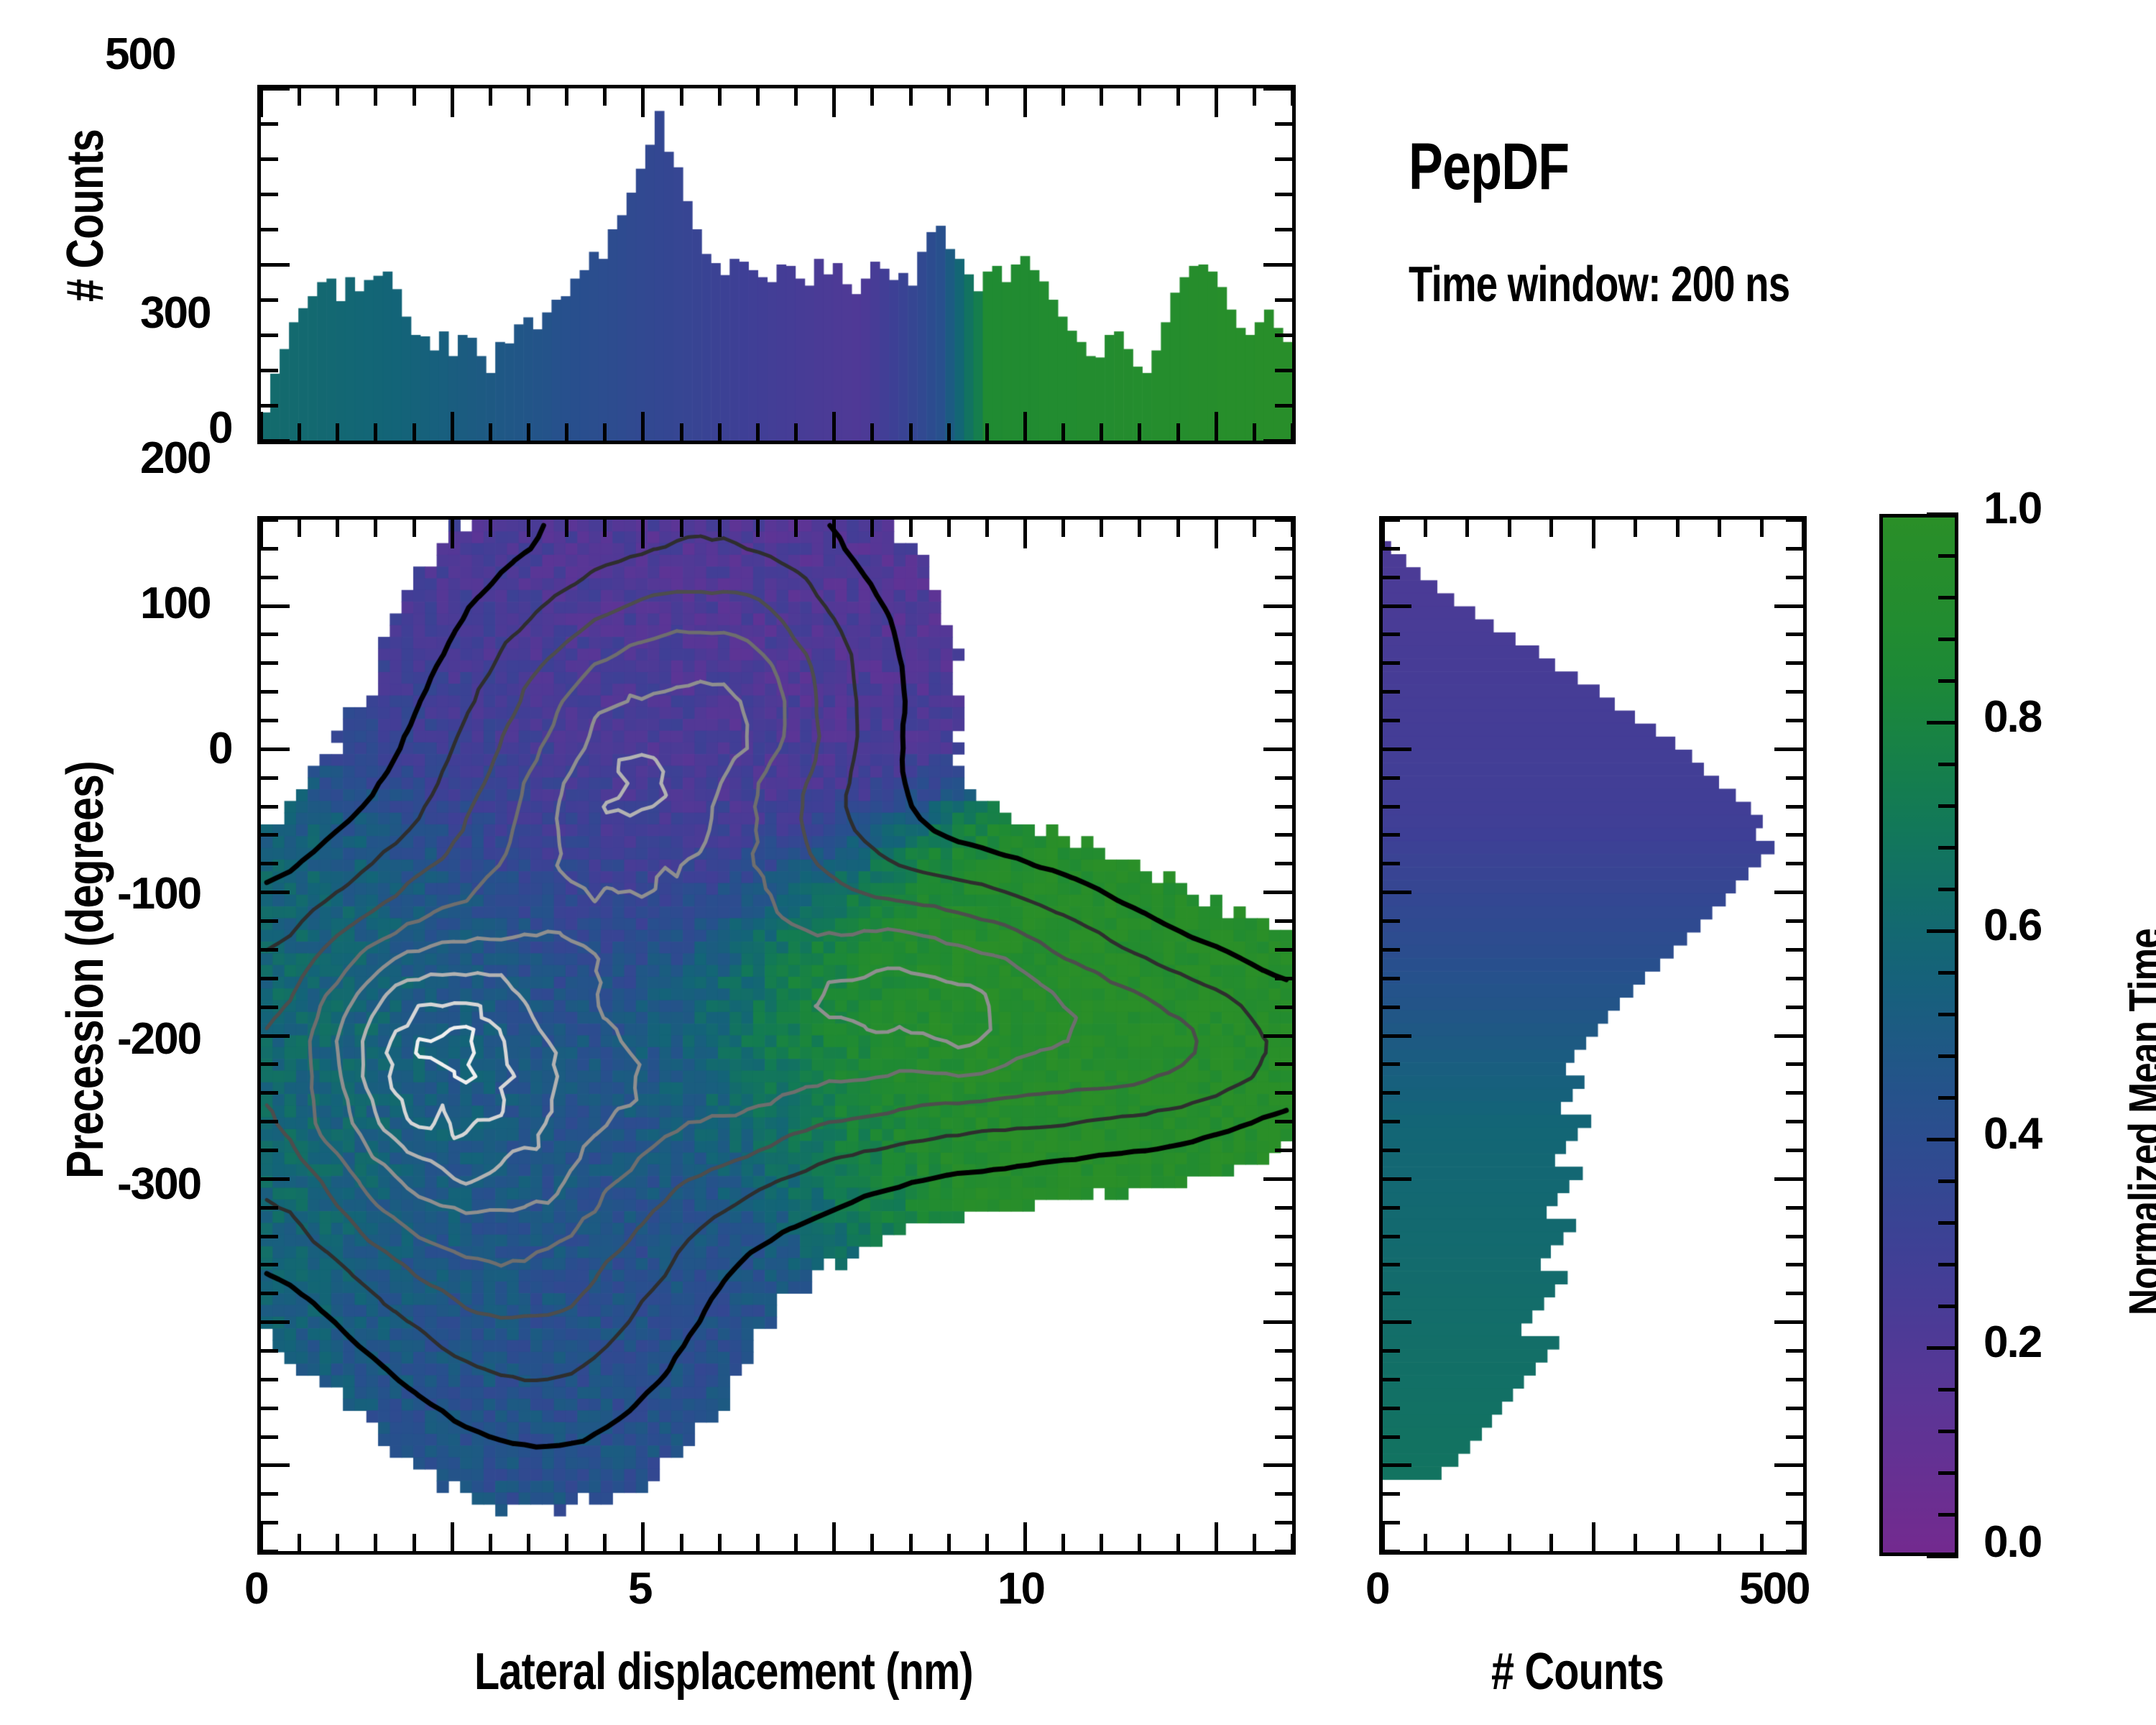 This screenshot has width=2156, height=1725. Describe the element at coordinates (175, 603) in the screenshot. I see `main-ytick-100: 100` at that location.